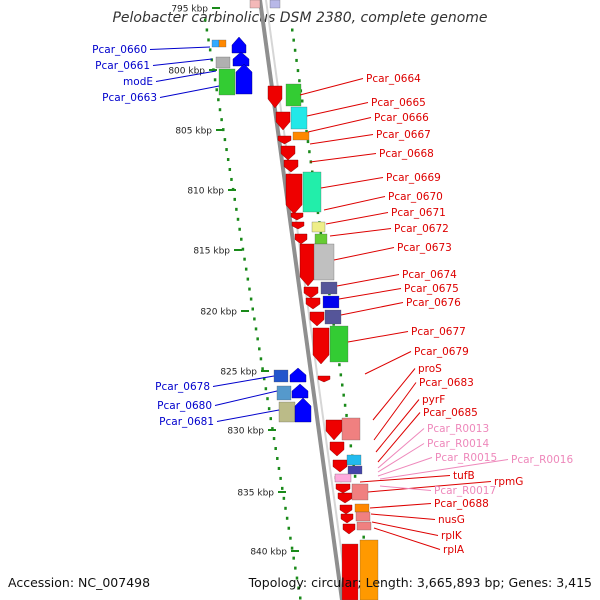  What do you see at coordinates (415, 197) in the screenshot?
I see `forward-gene-label-pcar-0670: Pcar_0670` at bounding box center [415, 197].